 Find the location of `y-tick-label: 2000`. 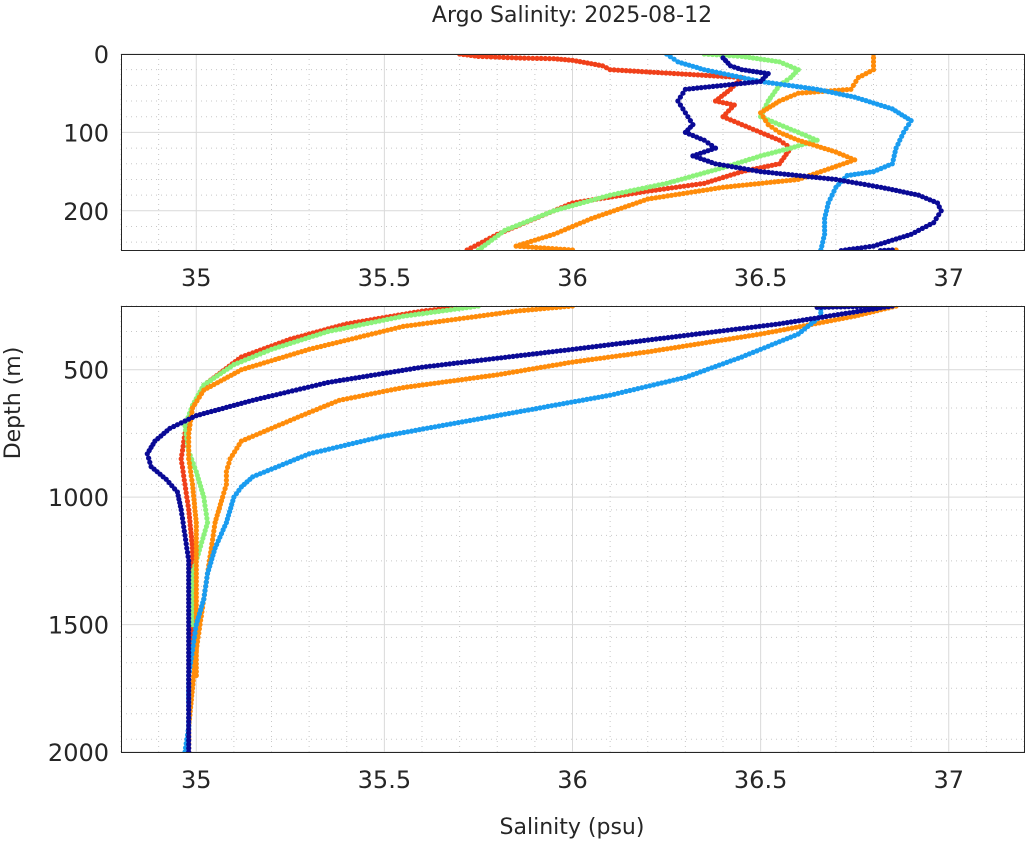

y-tick-label: 2000 is located at coordinates (78, 753).